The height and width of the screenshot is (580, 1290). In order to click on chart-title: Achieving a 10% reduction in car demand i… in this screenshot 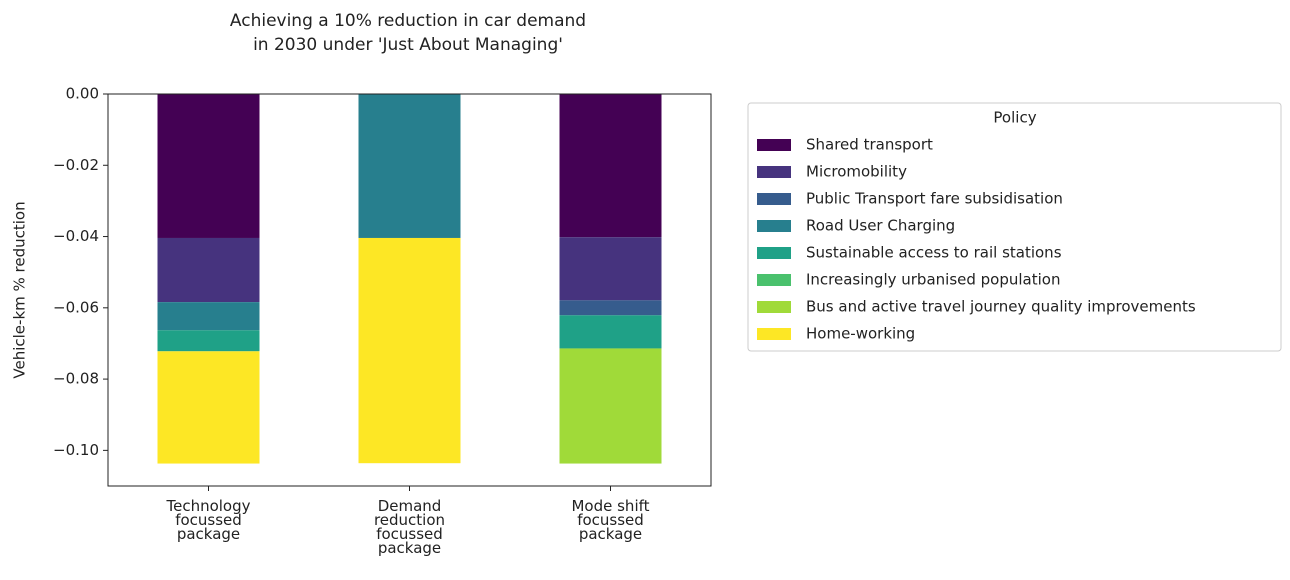, I will do `click(408, 33)`.